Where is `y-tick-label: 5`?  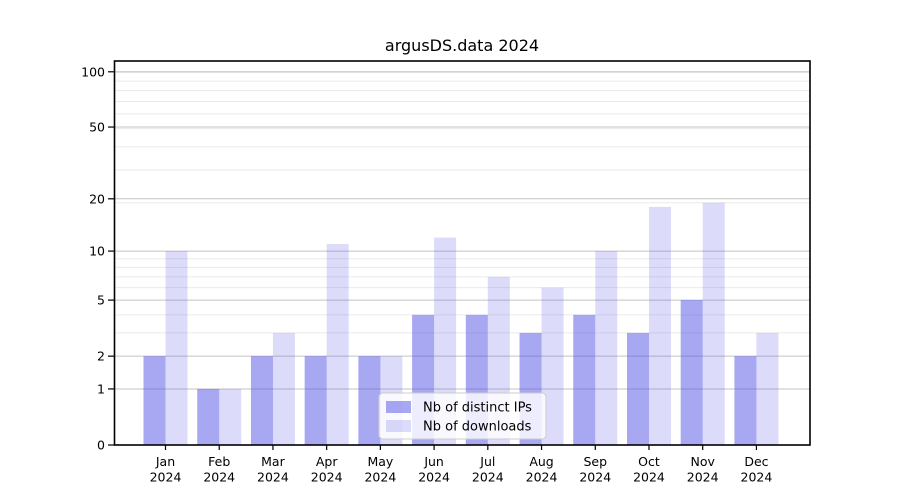
y-tick-label: 5 is located at coordinates (101, 300).